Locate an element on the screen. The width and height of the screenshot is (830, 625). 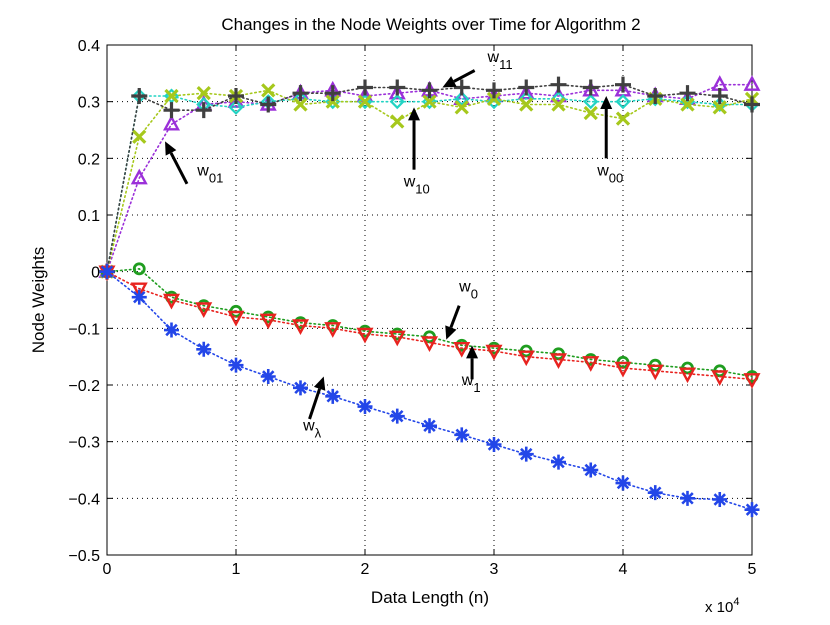
series-line is located at coordinates (429, 325).